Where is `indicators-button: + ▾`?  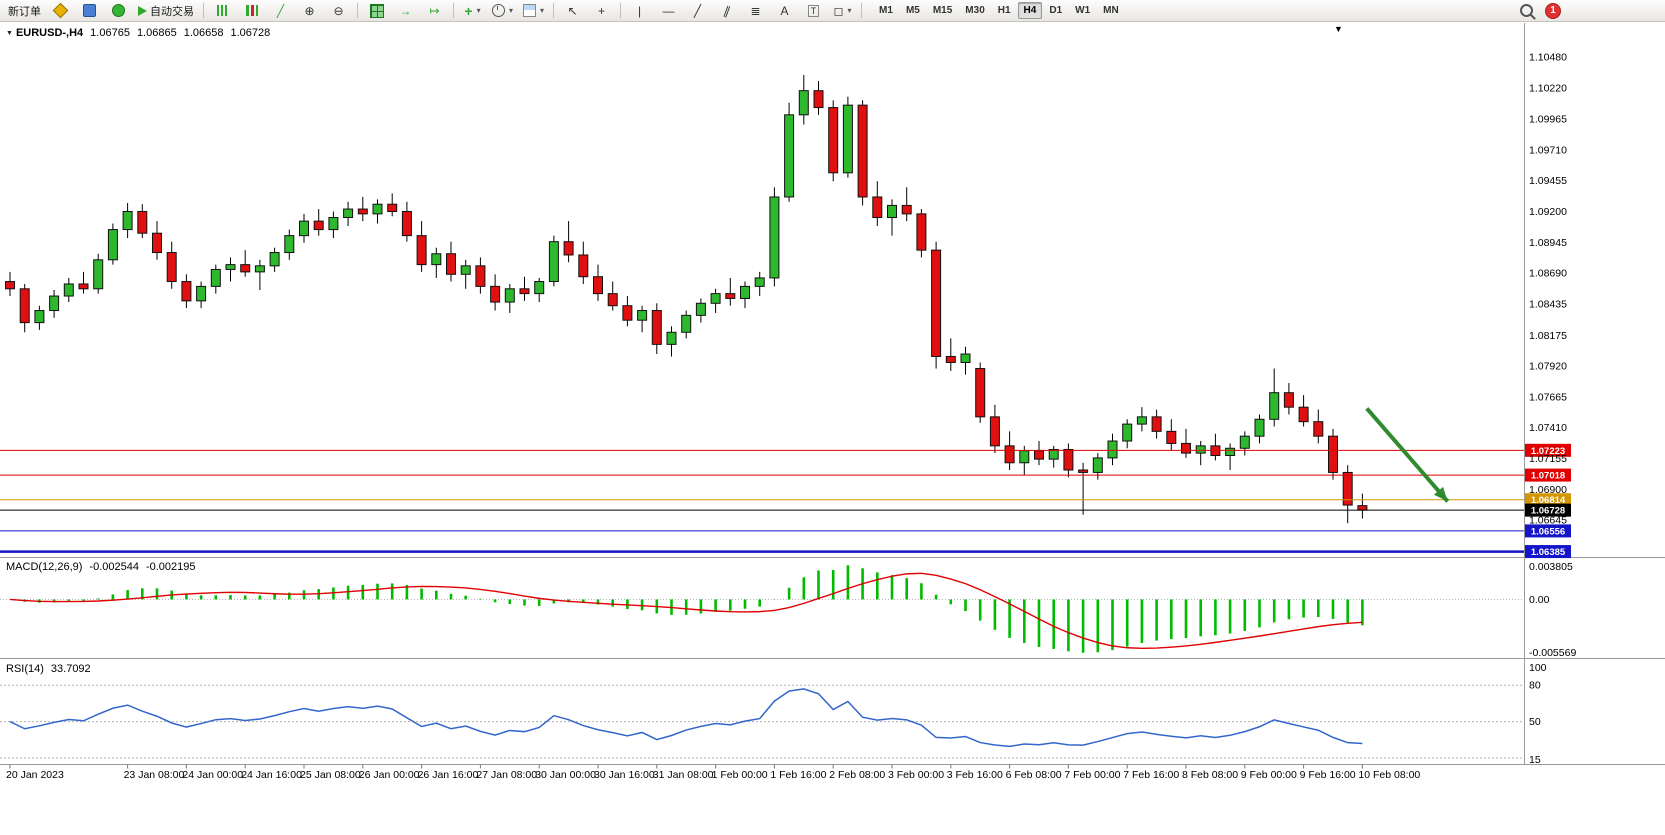 indicators-button: + ▾ is located at coordinates (472, 10).